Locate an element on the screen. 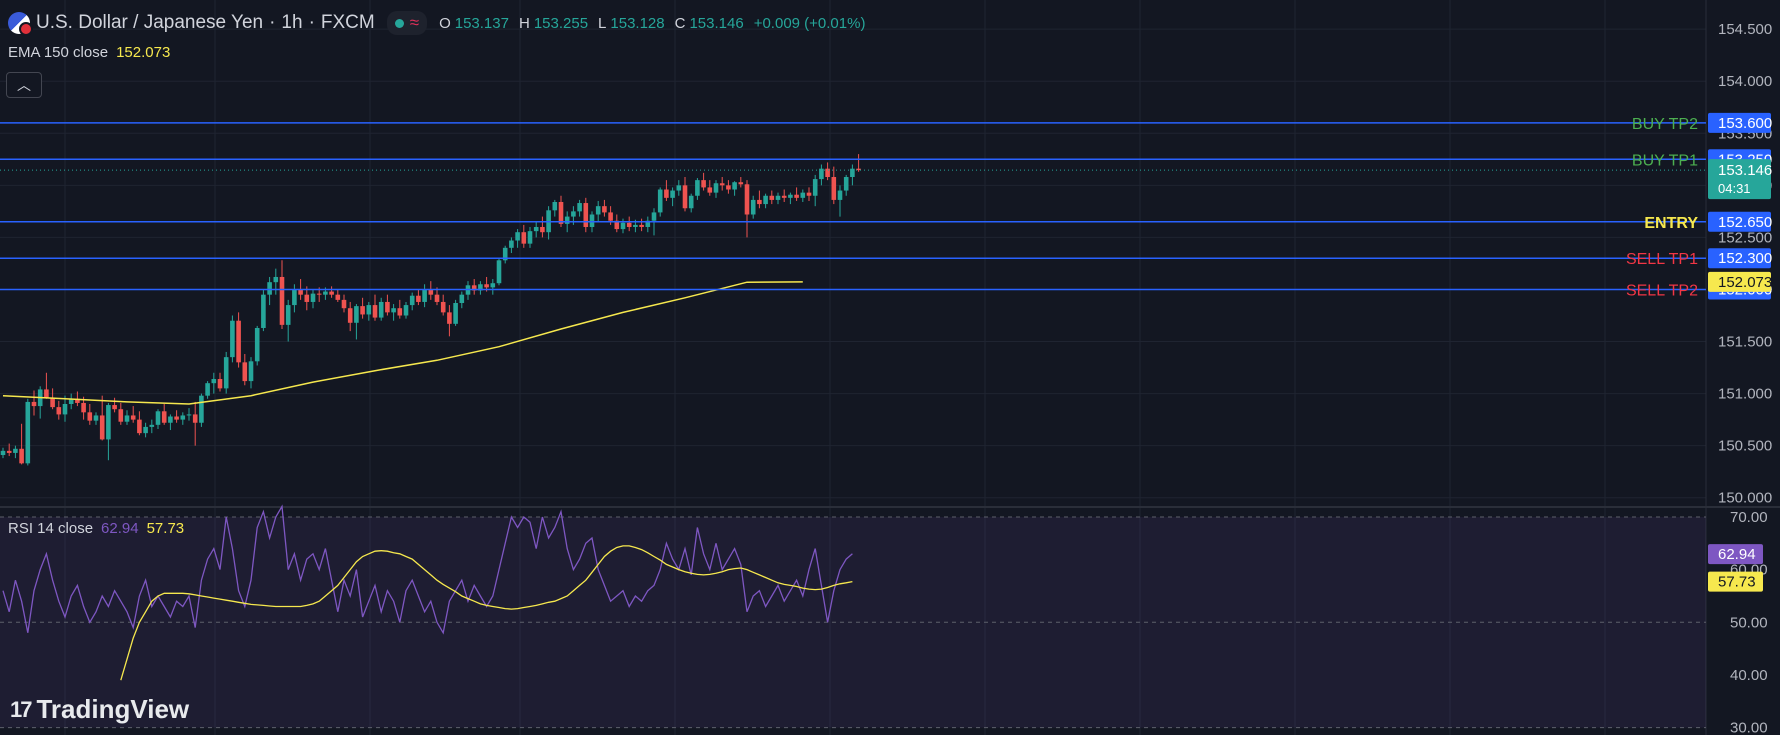 The height and width of the screenshot is (735, 1780). exchange-label: FXCM is located at coordinates (347, 22).